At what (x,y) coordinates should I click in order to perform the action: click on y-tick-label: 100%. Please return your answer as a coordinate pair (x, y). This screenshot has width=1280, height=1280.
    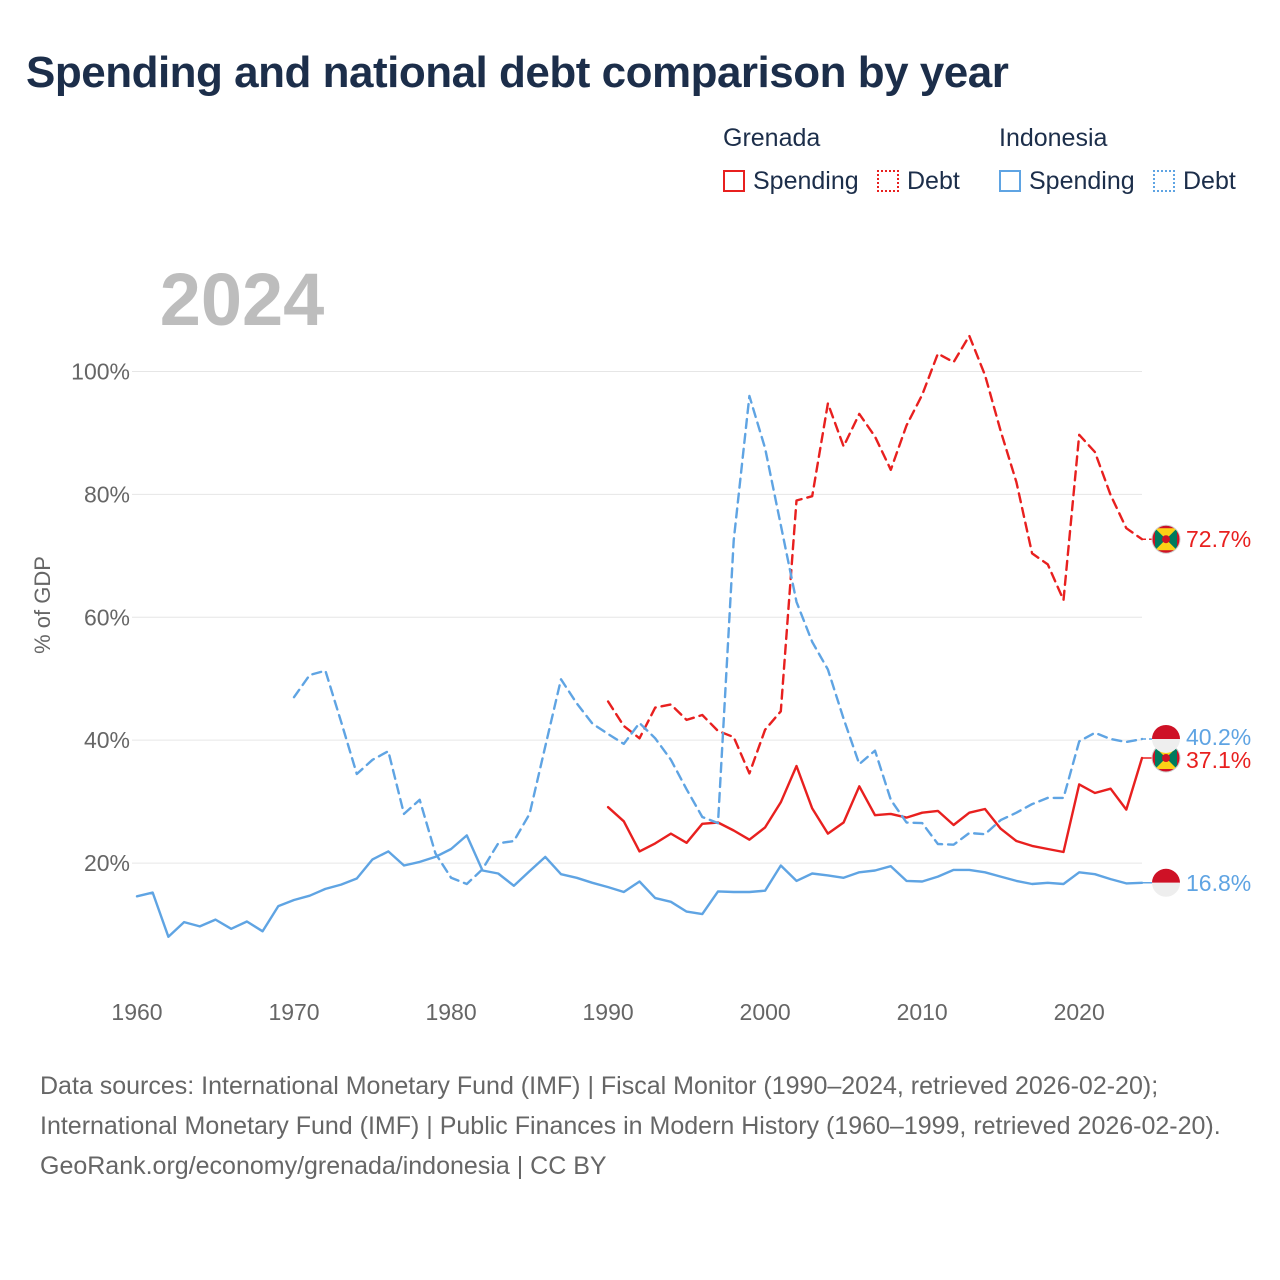
    Looking at the image, I should click on (100, 371).